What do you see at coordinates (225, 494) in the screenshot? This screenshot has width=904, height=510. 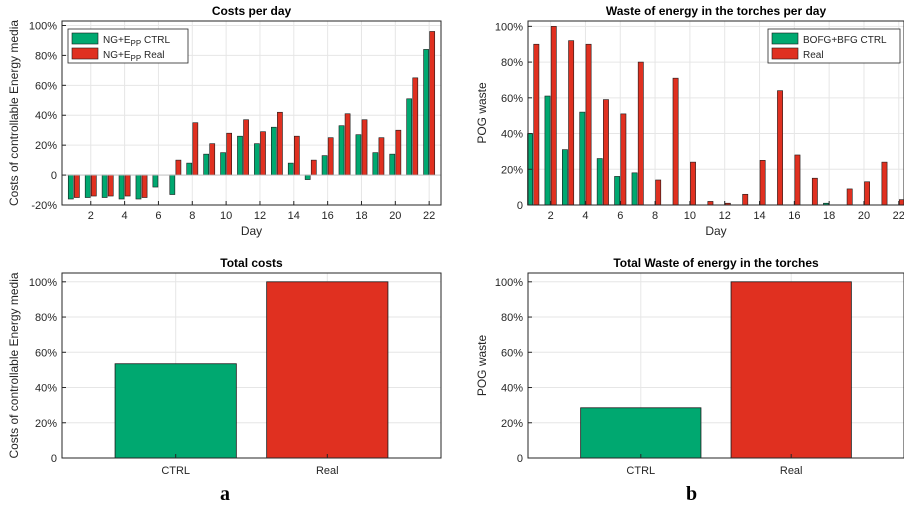 I see `panel-label-a: a` at bounding box center [225, 494].